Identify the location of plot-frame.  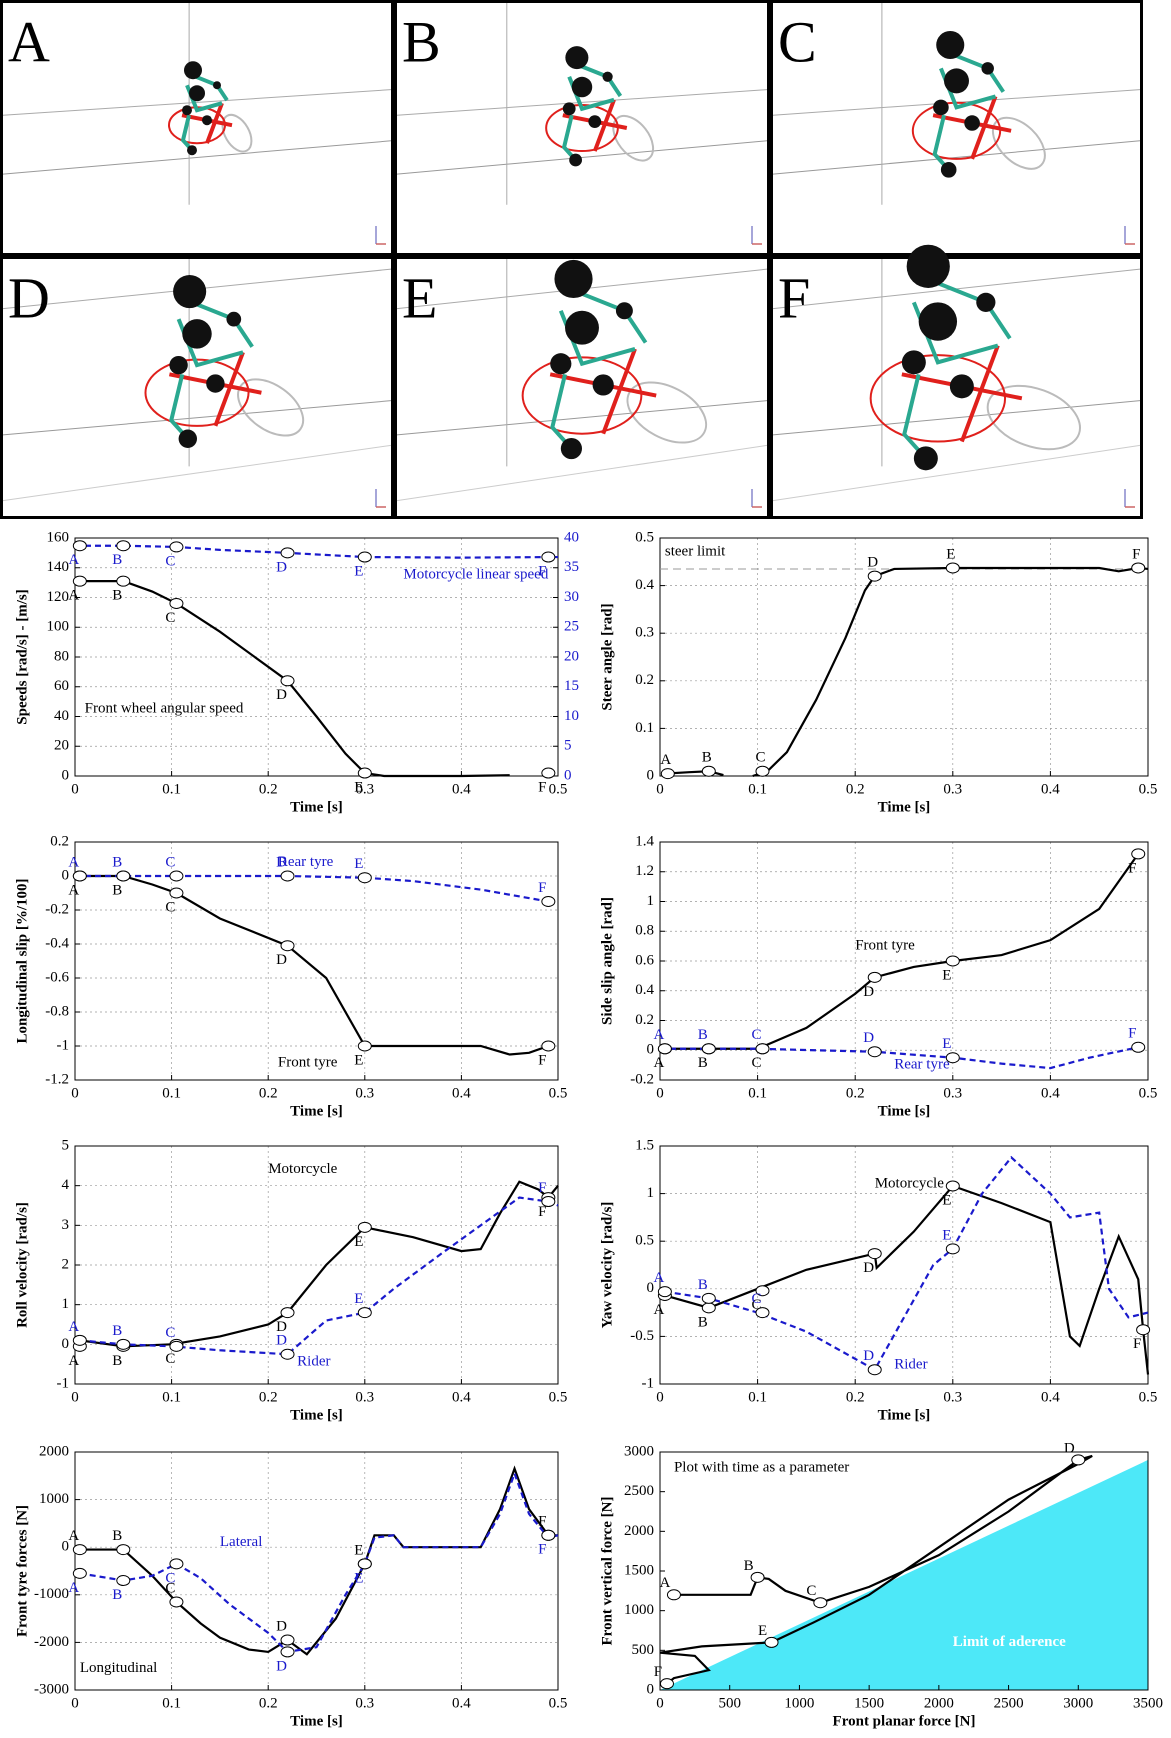
(316, 961).